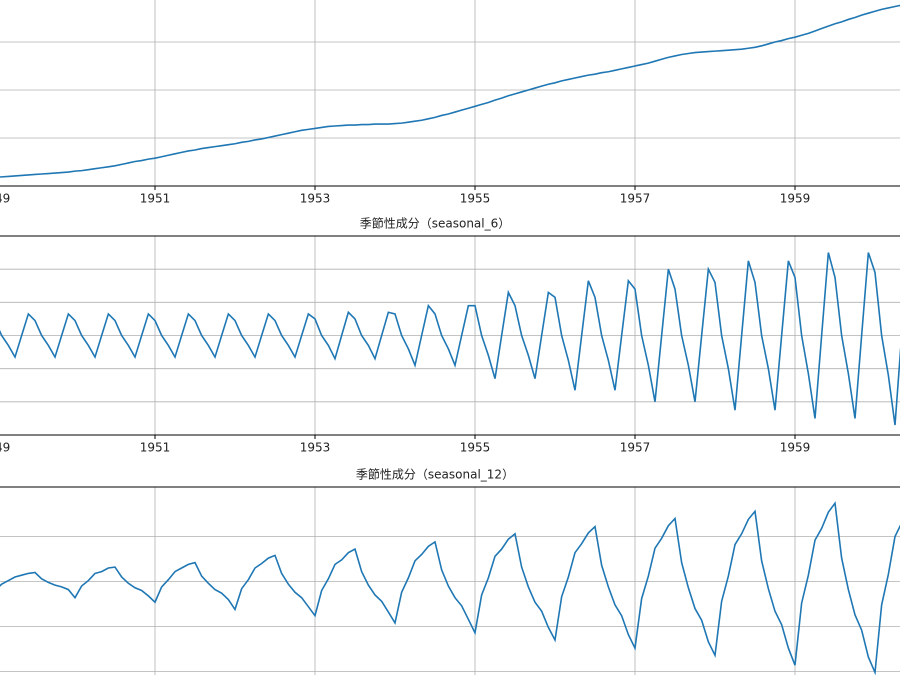 This screenshot has height=675, width=900. Describe the element at coordinates (435, 223) in the screenshot. I see `chart-title: 季節性成分（seasonal_6）` at that location.